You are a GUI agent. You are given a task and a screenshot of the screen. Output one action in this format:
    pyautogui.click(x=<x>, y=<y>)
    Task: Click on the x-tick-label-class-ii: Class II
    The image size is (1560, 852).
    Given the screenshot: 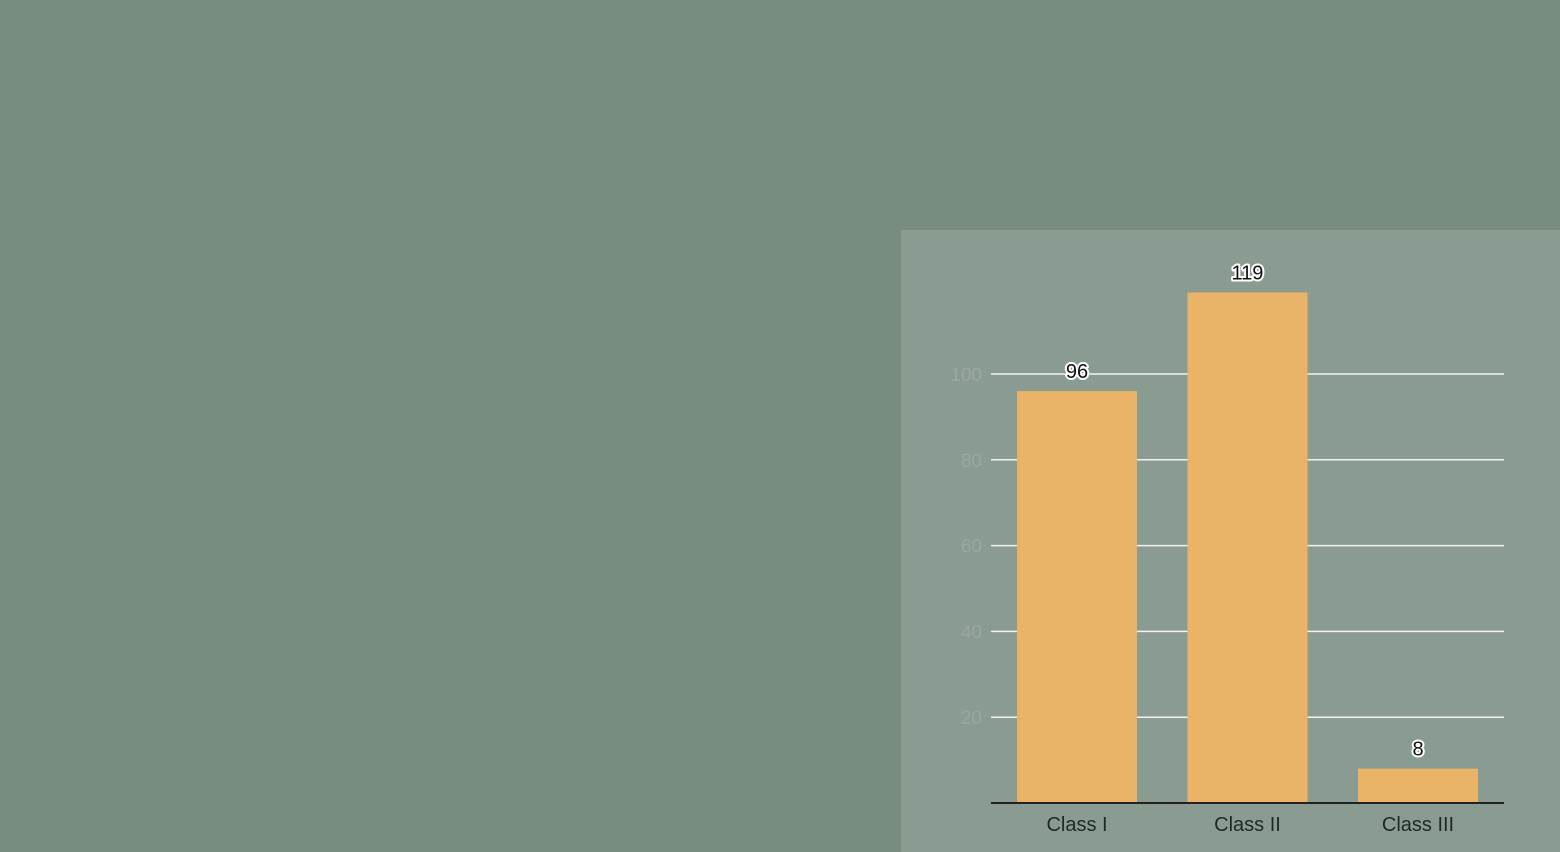 What is the action you would take?
    pyautogui.click(x=1247, y=825)
    